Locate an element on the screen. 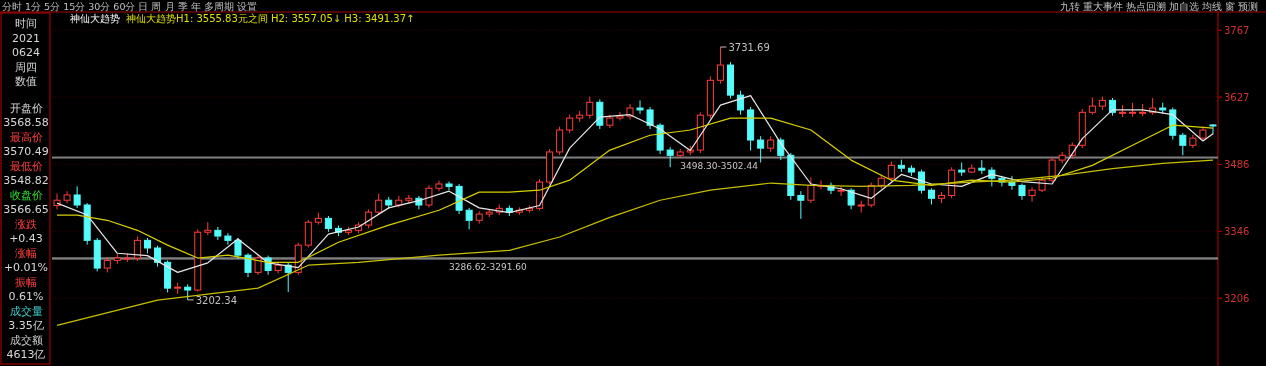  text: 最低价 is located at coordinates (26, 166).